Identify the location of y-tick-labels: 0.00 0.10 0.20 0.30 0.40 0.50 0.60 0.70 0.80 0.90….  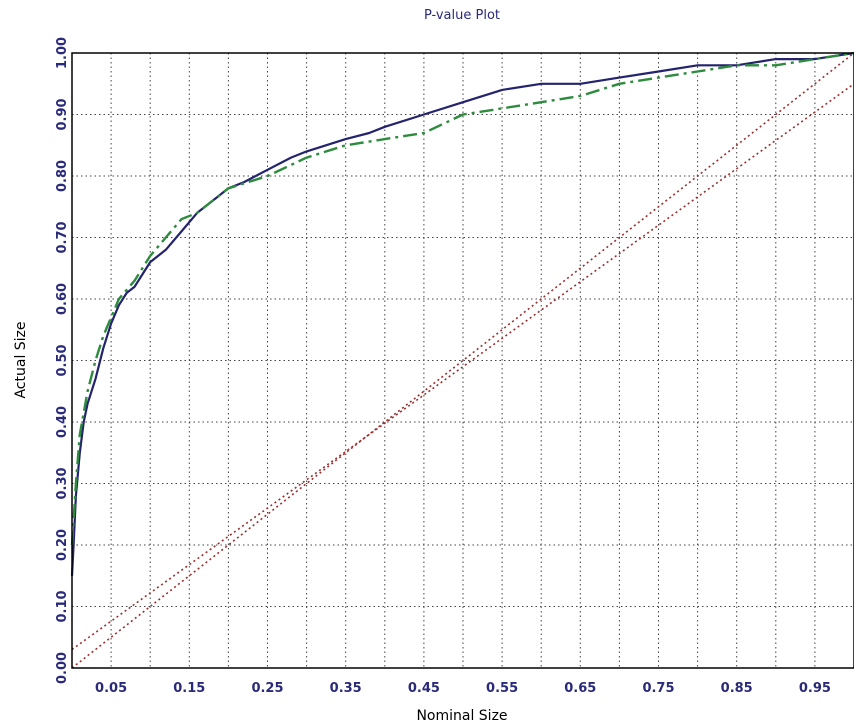
(62, 360).